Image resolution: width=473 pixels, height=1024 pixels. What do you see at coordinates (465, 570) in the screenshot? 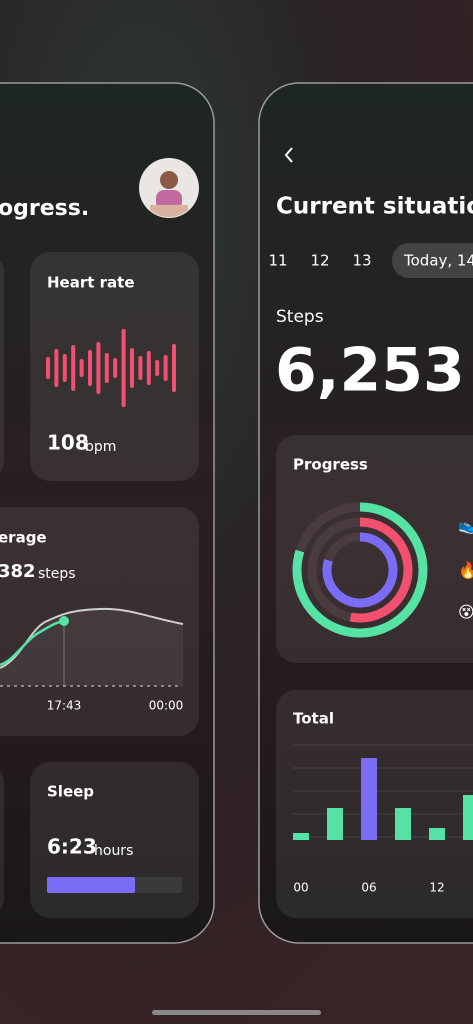
I see `icon: 🔥` at bounding box center [465, 570].